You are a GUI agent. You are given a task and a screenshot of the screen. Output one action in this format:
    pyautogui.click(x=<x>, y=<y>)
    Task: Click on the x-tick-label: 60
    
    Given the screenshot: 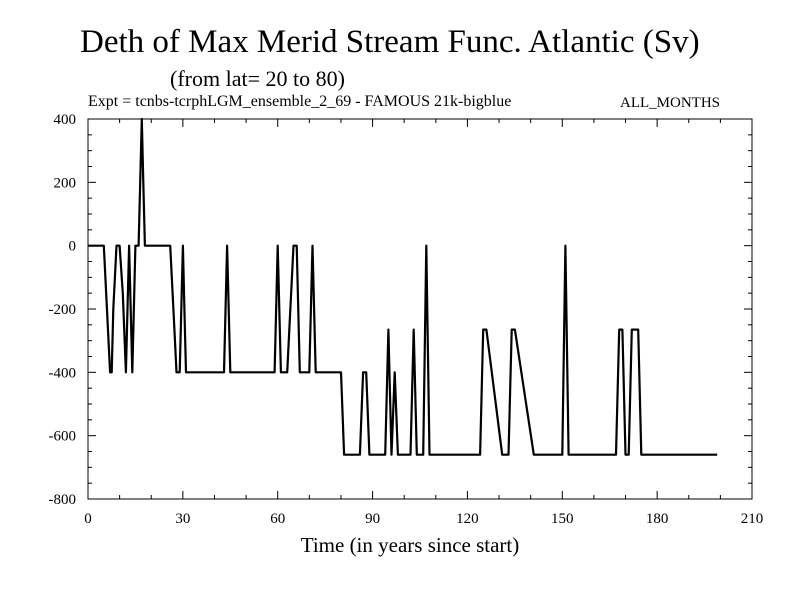 What is the action you would take?
    pyautogui.click(x=277, y=519)
    